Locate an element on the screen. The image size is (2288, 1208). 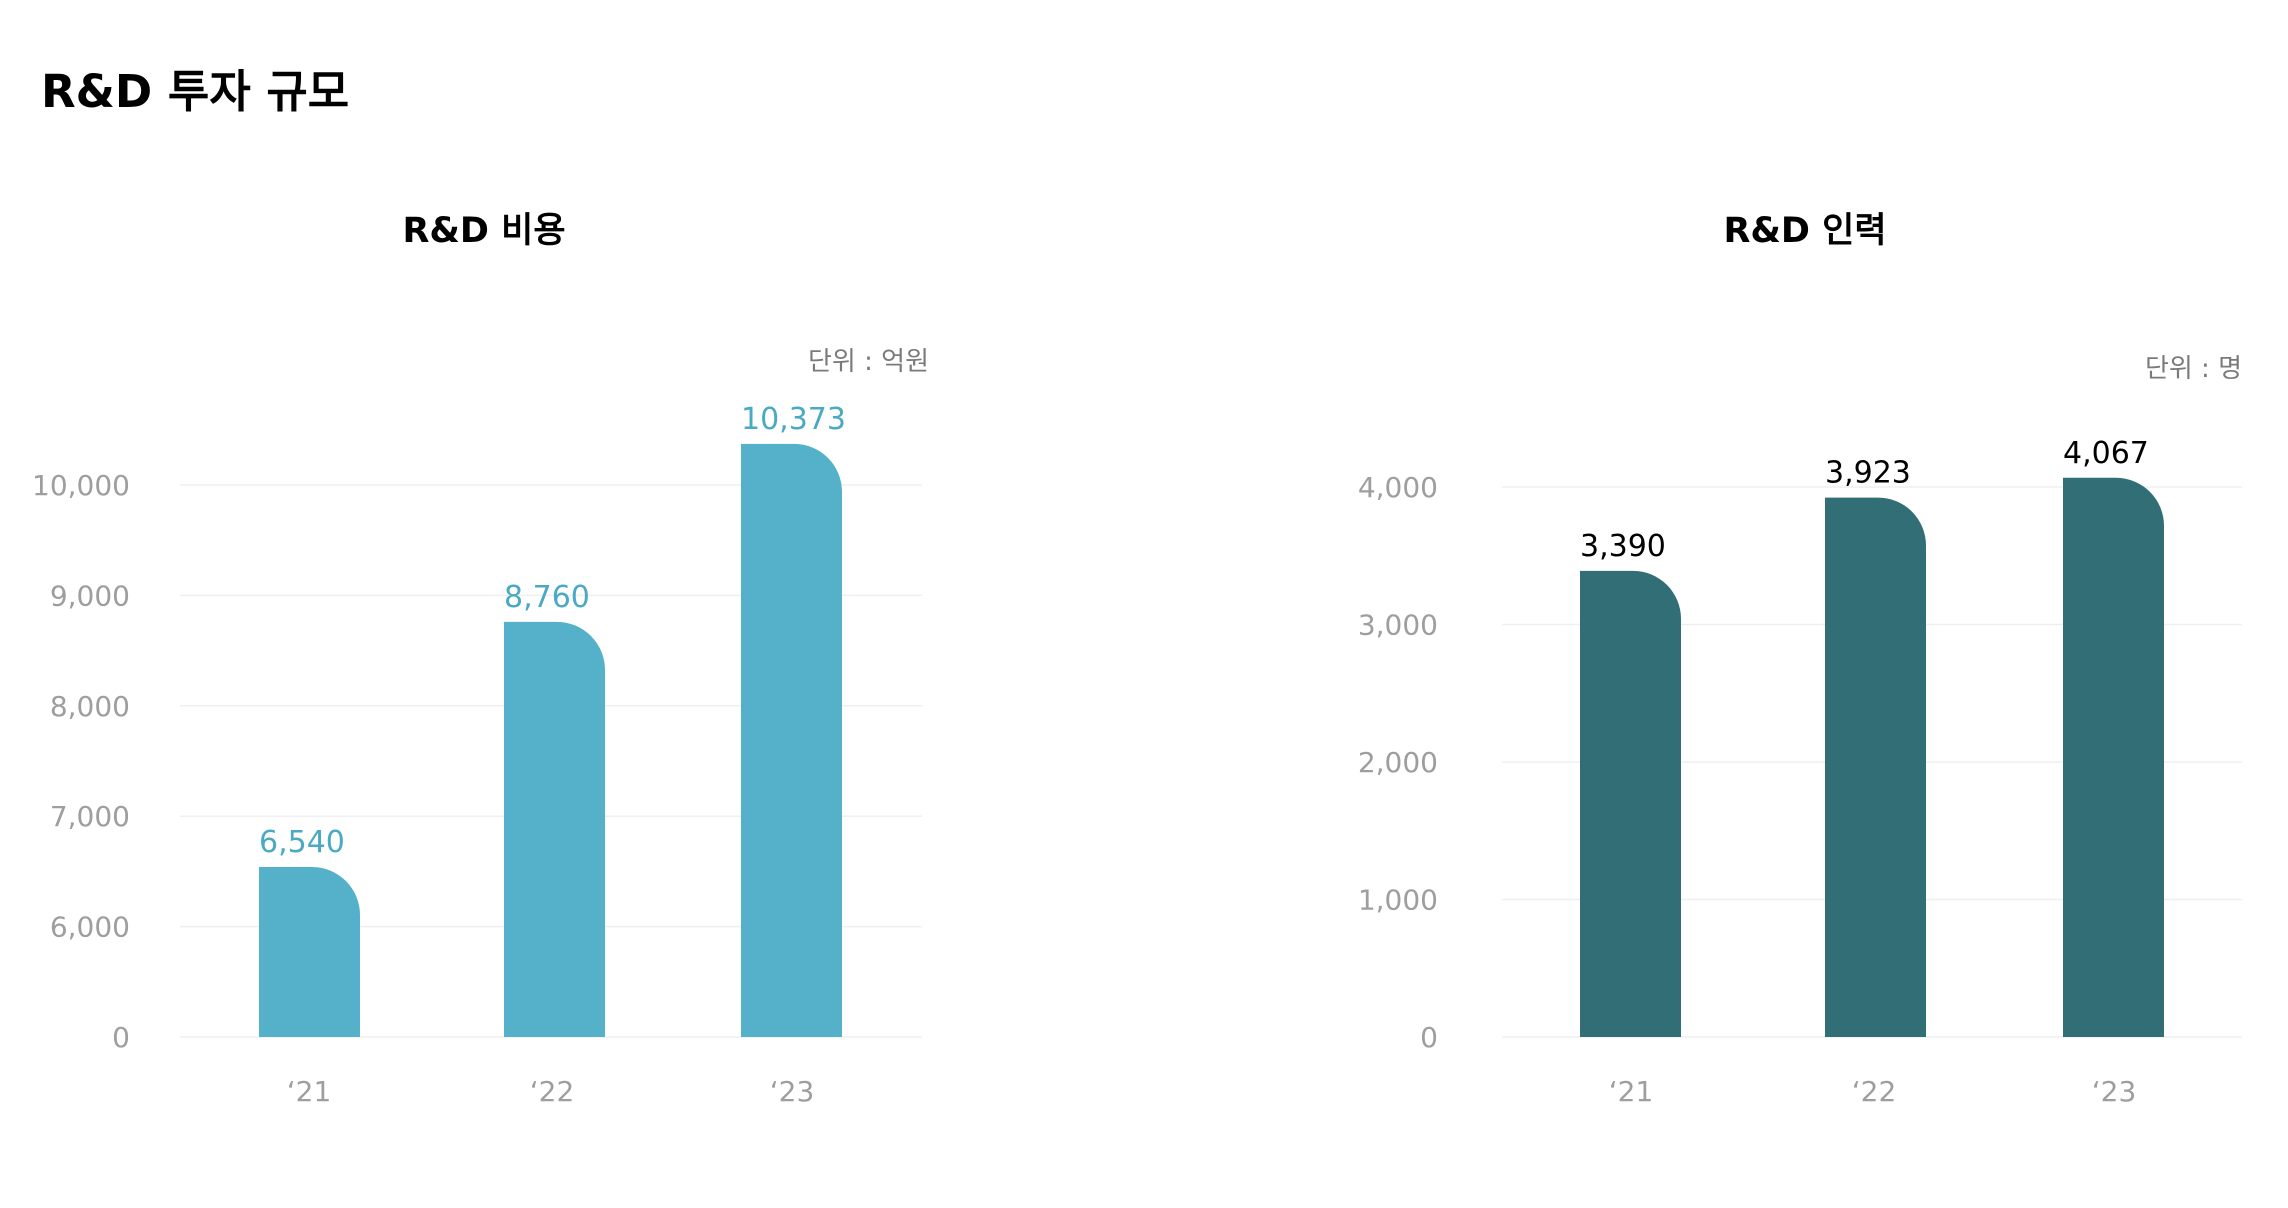
cost-y-tick-label: 0 is located at coordinates (121, 1037).